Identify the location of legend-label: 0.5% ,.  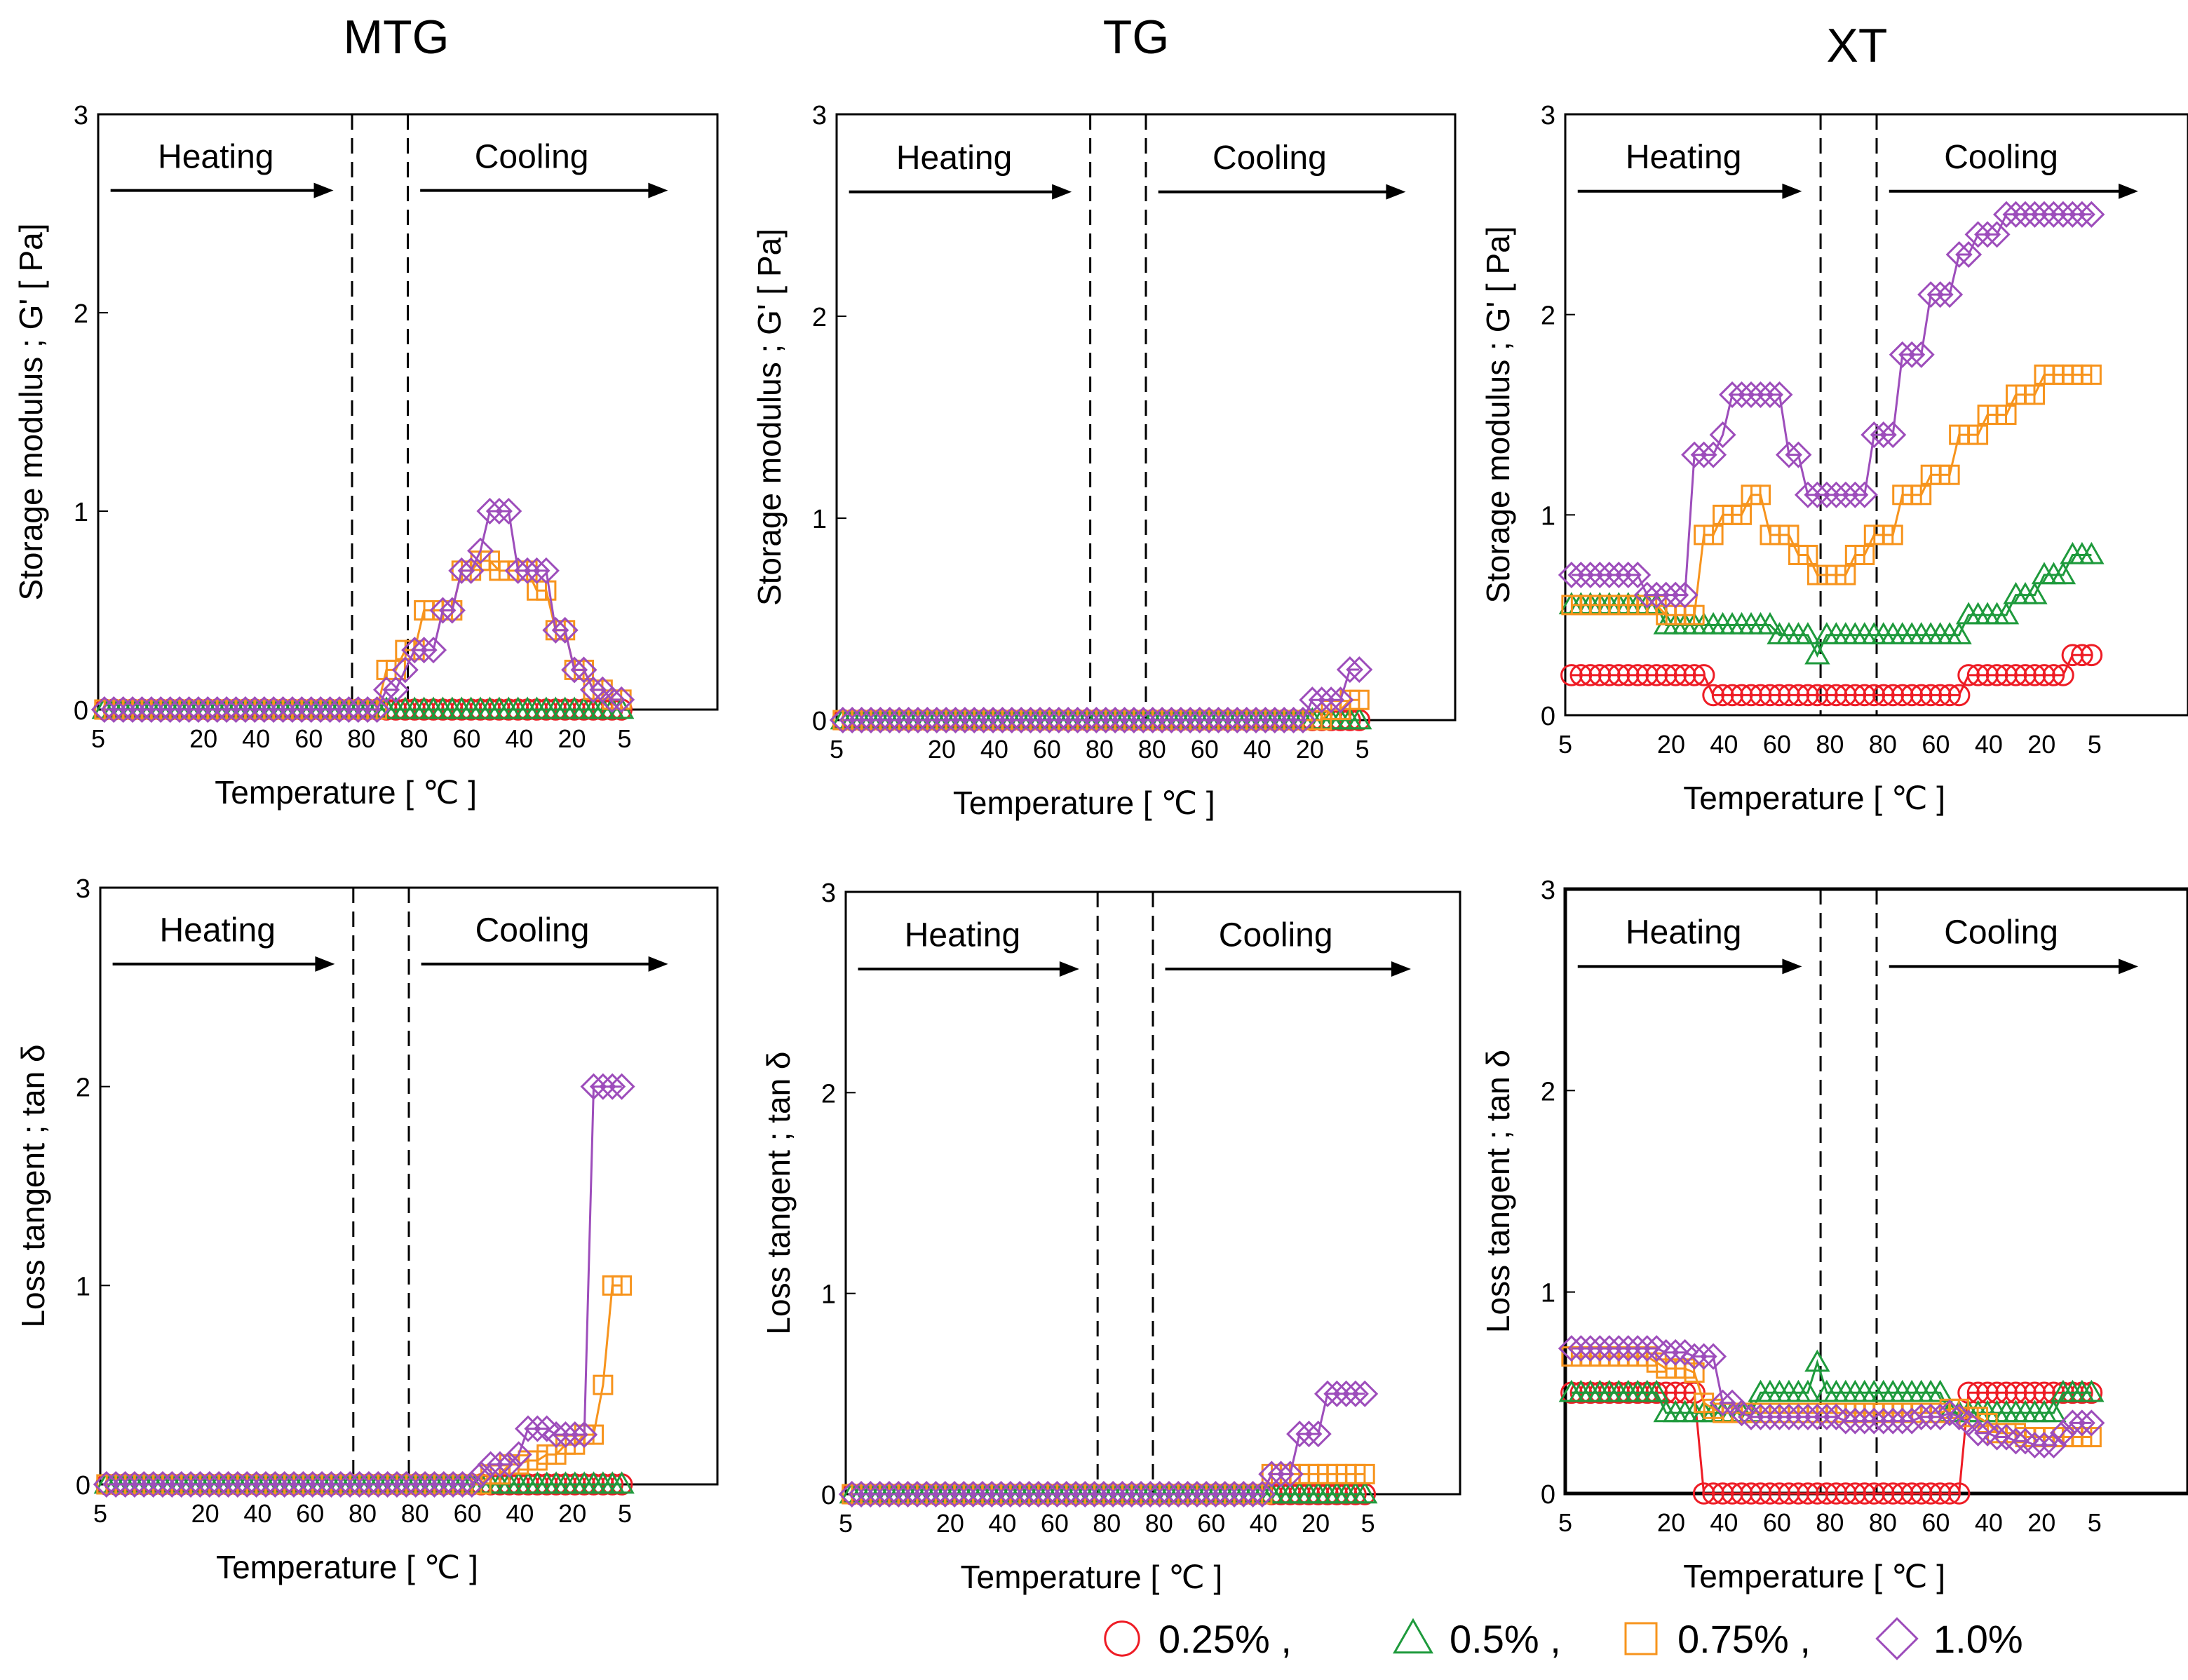
(1505, 1639).